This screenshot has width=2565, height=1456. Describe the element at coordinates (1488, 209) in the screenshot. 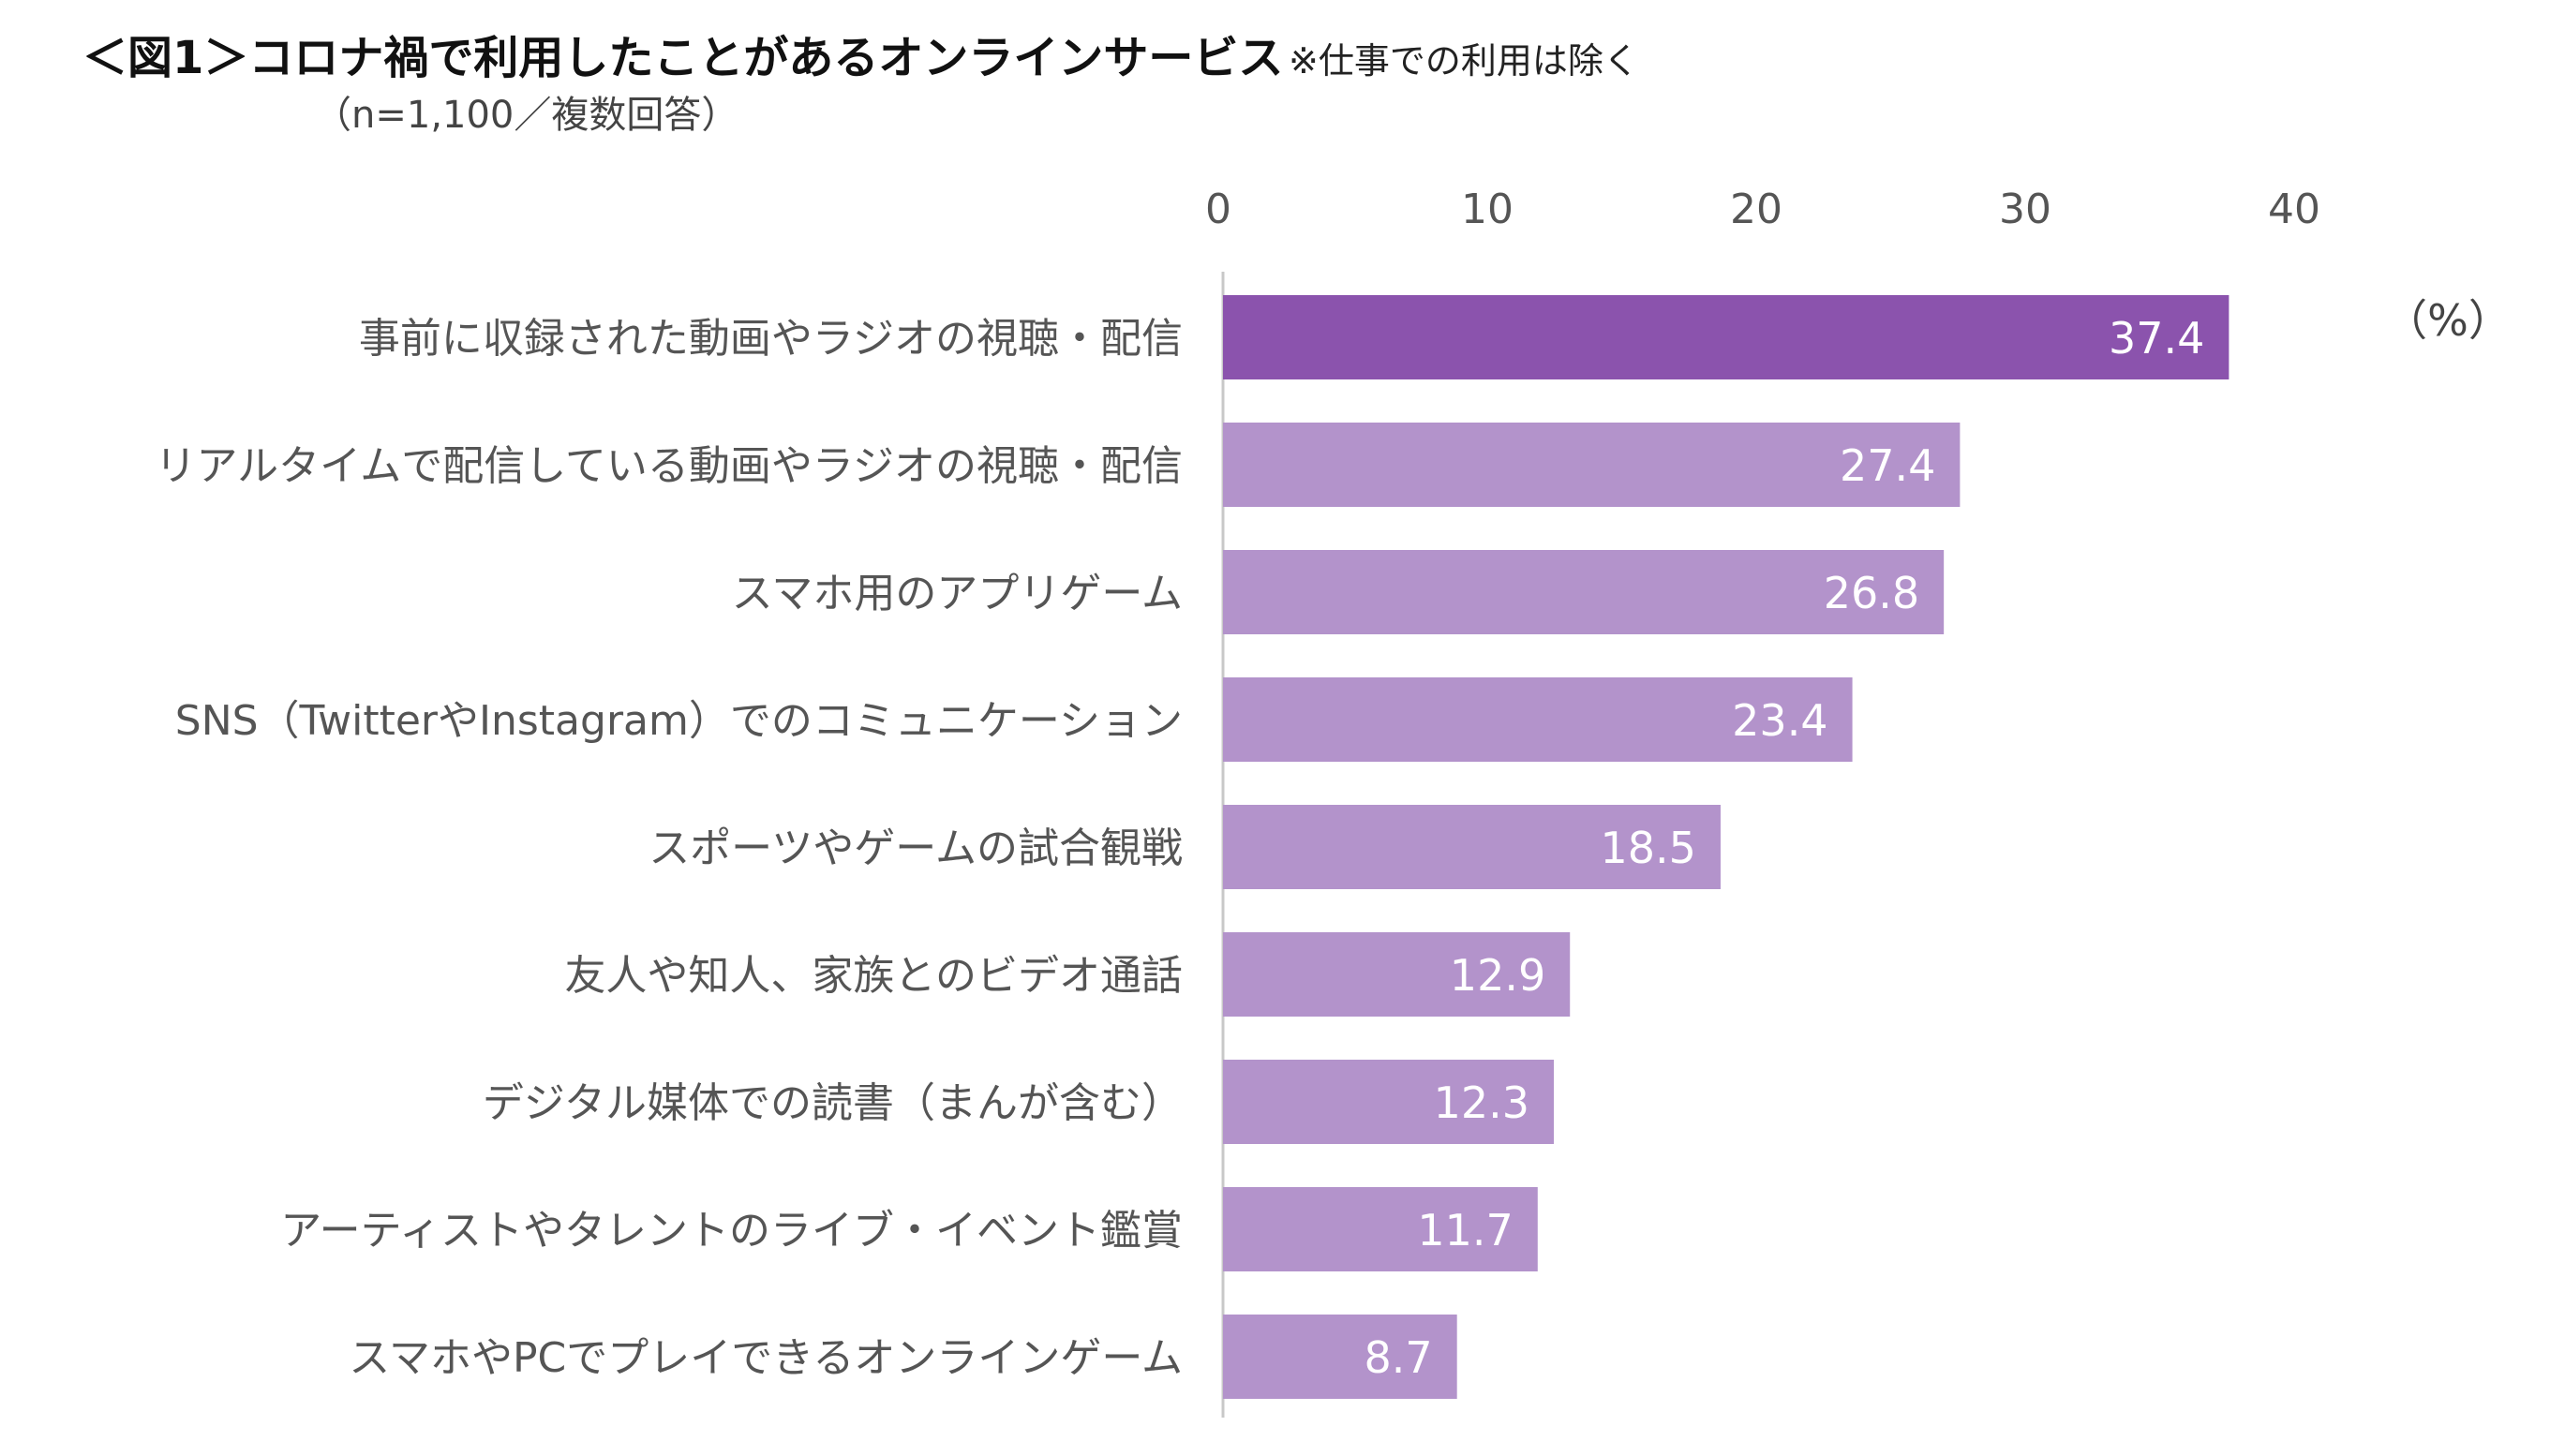

I see `x-tick-label: 10` at that location.